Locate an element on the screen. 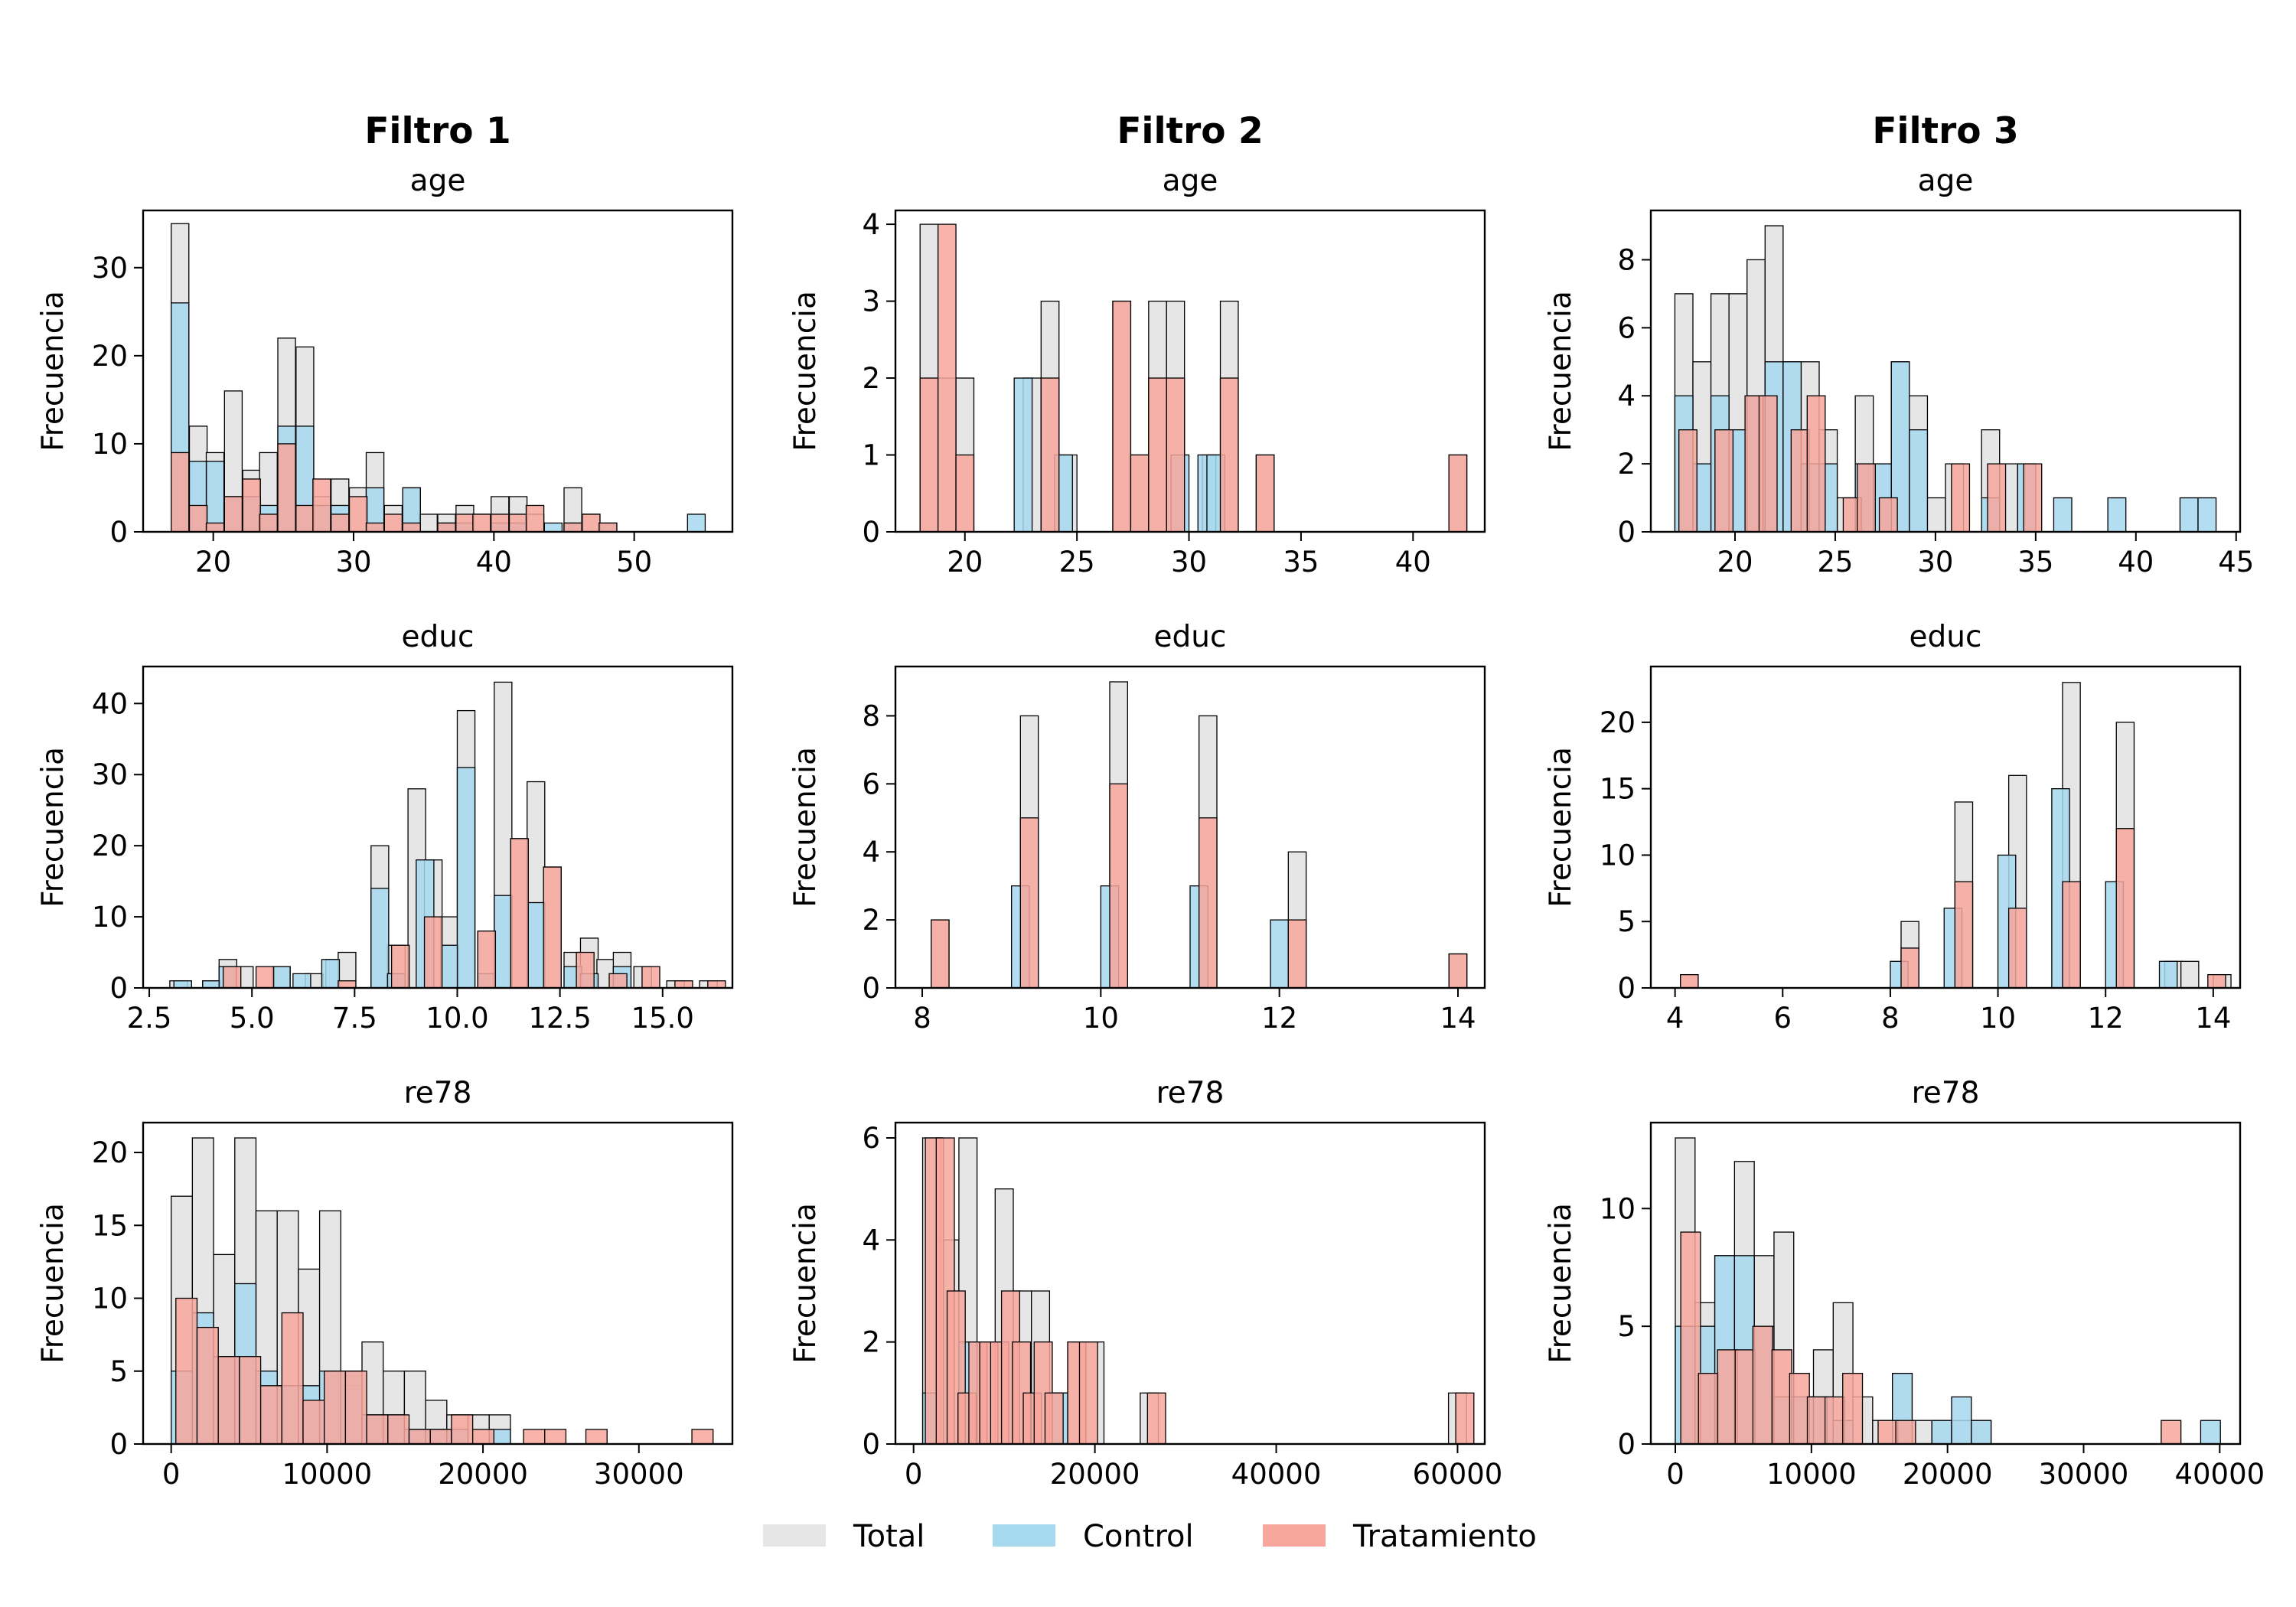  x-tick-label: 45 is located at coordinates (2236, 562).